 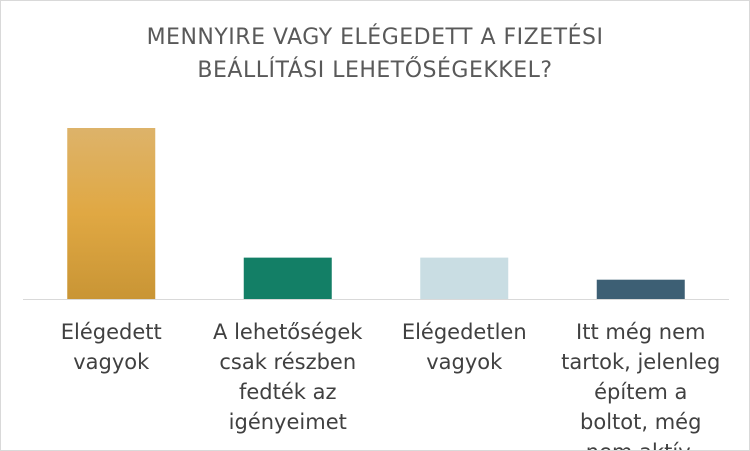 I want to click on x-tick-label: Elégedett vagyok, so click(x=111, y=347).